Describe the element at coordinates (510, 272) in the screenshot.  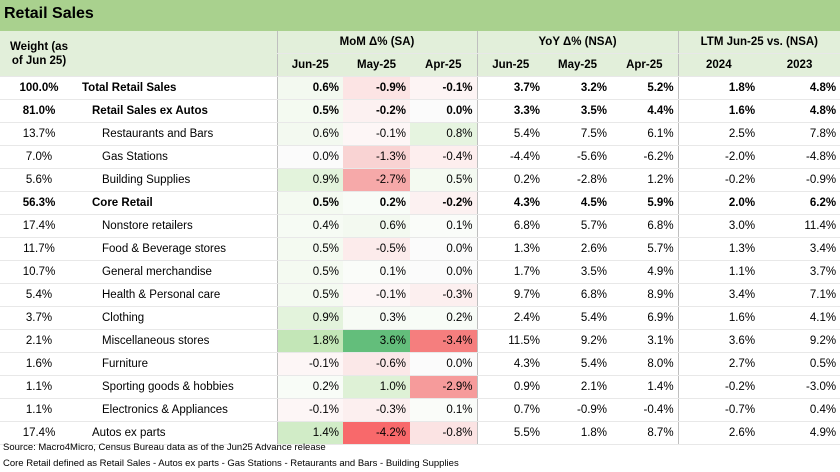
I see `value-cell: 1.7%` at that location.